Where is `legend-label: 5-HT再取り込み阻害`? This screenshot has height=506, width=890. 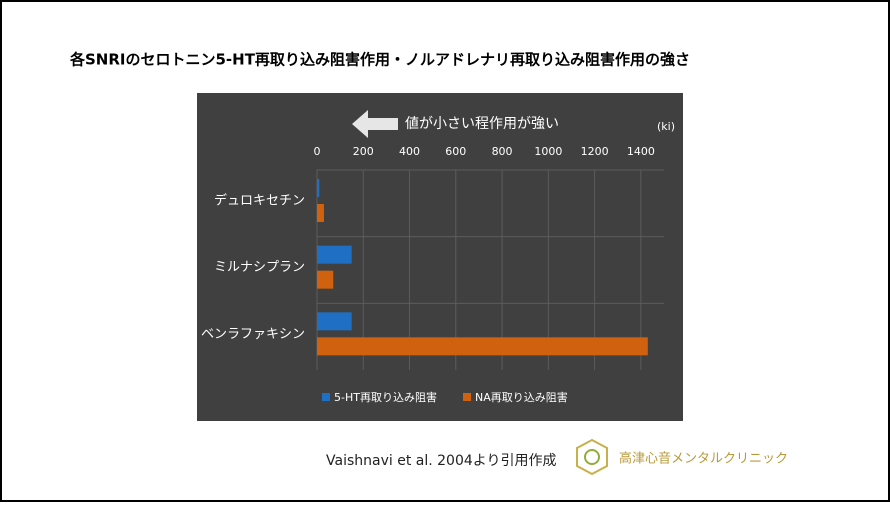
legend-label: 5-HT再取り込み阻害 is located at coordinates (385, 397).